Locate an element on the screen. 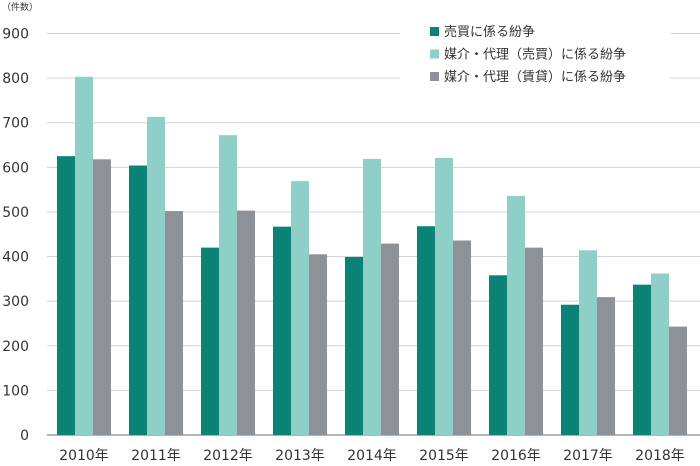 The width and height of the screenshot is (700, 466). legend-background is located at coordinates (535, 55).